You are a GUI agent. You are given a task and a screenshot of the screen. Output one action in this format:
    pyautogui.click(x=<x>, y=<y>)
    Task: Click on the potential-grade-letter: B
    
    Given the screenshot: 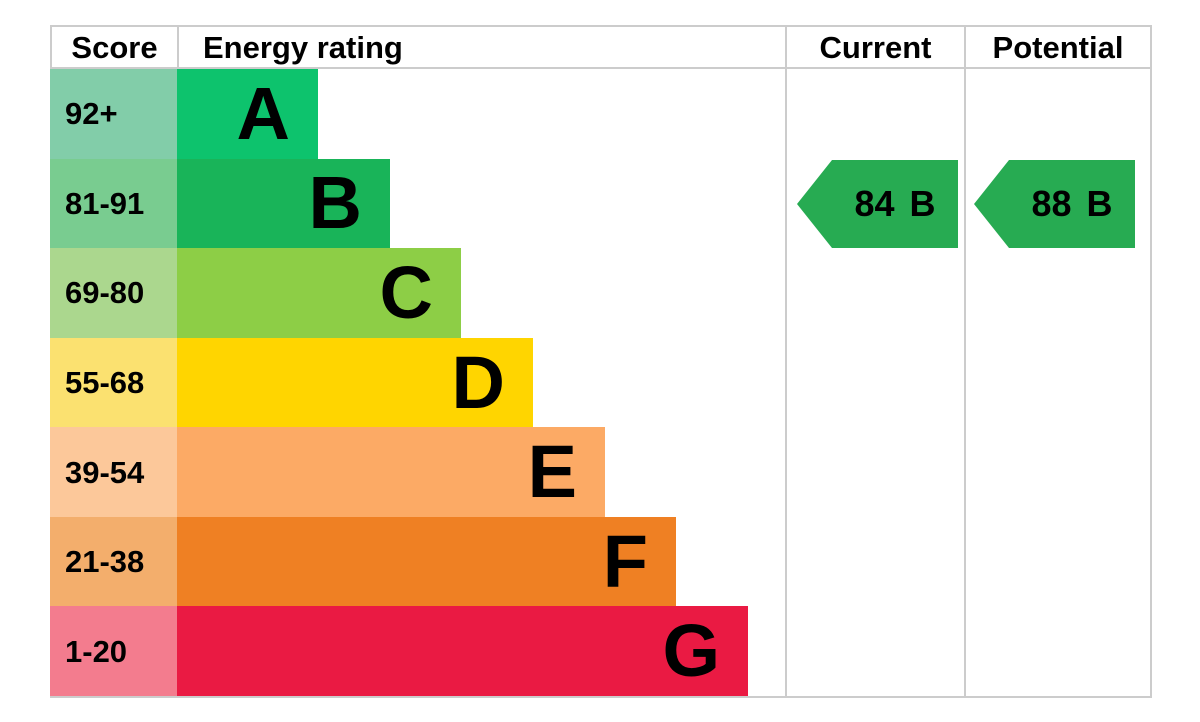 What is the action you would take?
    pyautogui.click(x=1099, y=203)
    